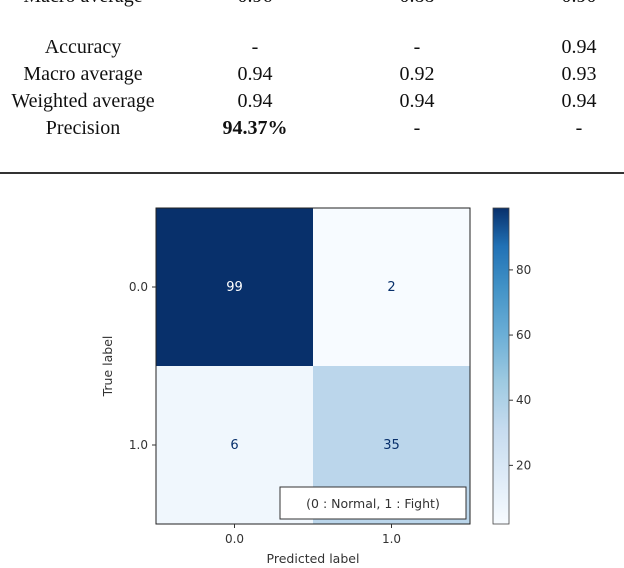 Image resolution: width=624 pixels, height=568 pixels. I want to click on table-row-clipped: Macro average 0.96 0.88 0.90, so click(312, 4).